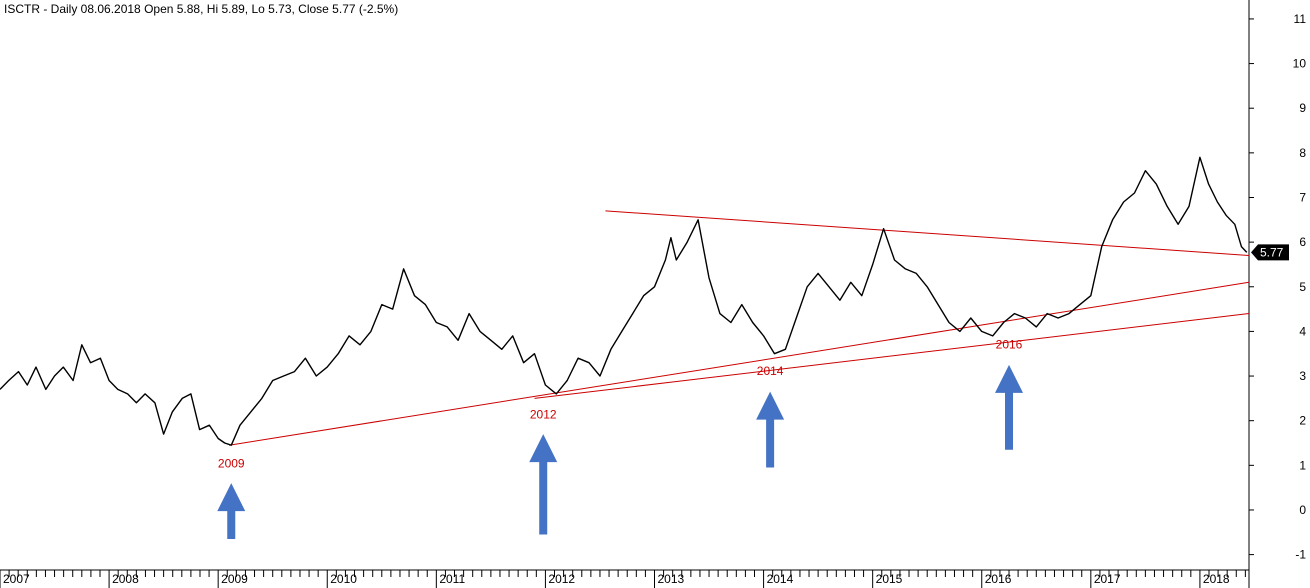 This screenshot has height=588, width=1310. Describe the element at coordinates (1216, 579) in the screenshot. I see `x-tick-label: 2018` at that location.